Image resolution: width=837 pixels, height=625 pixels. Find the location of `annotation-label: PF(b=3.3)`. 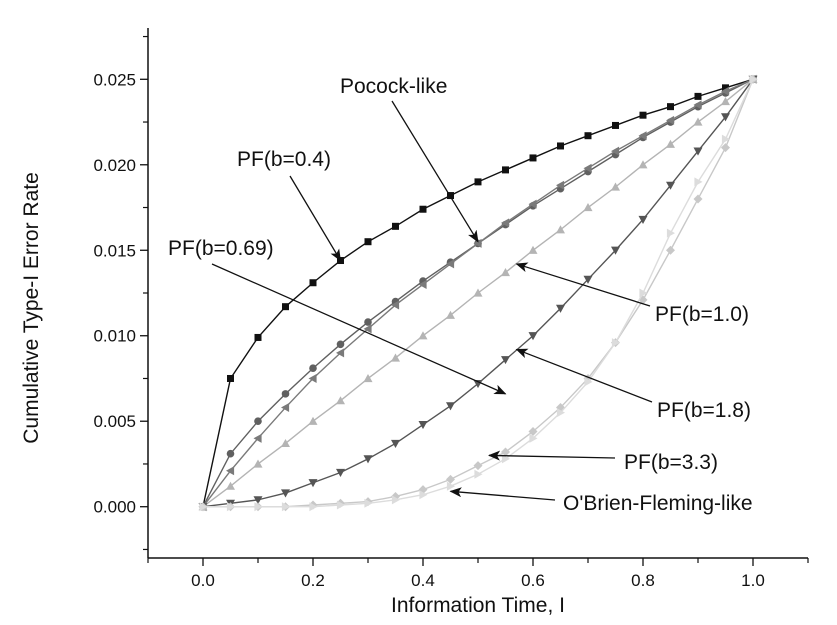

annotation-label: PF(b=3.3) is located at coordinates (671, 462).